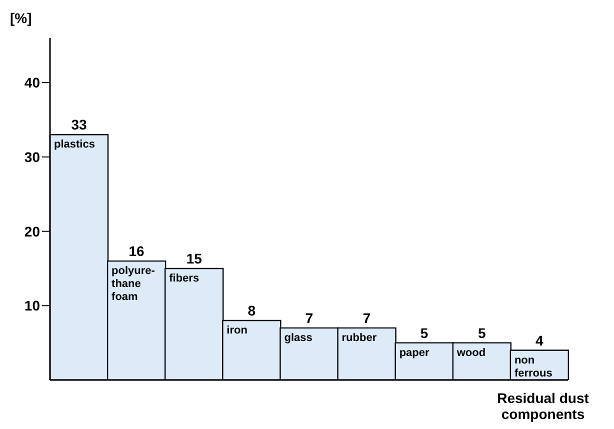  What do you see at coordinates (543, 406) in the screenshot?
I see `x-axis-title: Residual dust components` at bounding box center [543, 406].